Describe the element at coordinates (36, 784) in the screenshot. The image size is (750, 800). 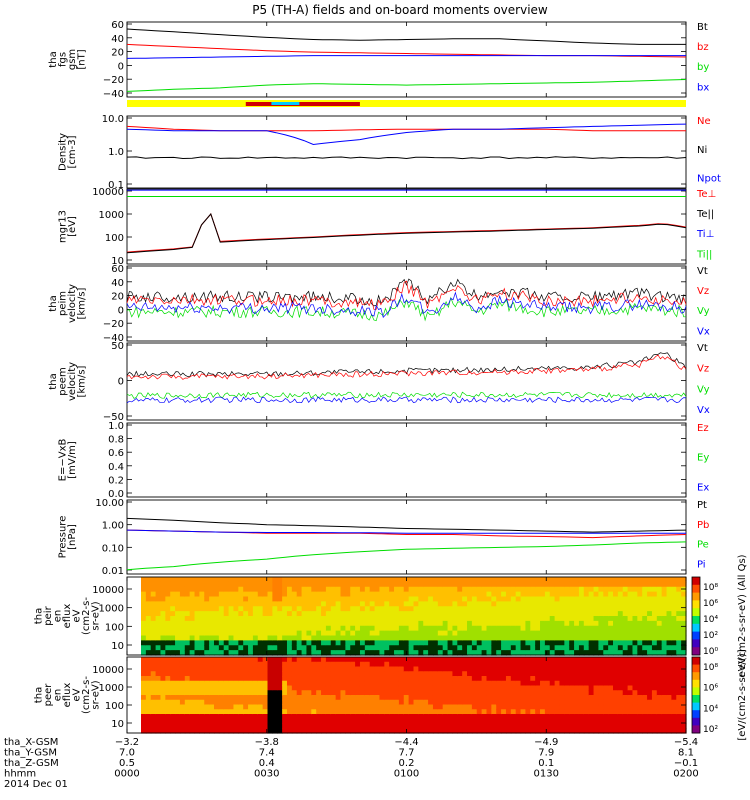
I see `date-label: 2014 Dec 01` at that location.